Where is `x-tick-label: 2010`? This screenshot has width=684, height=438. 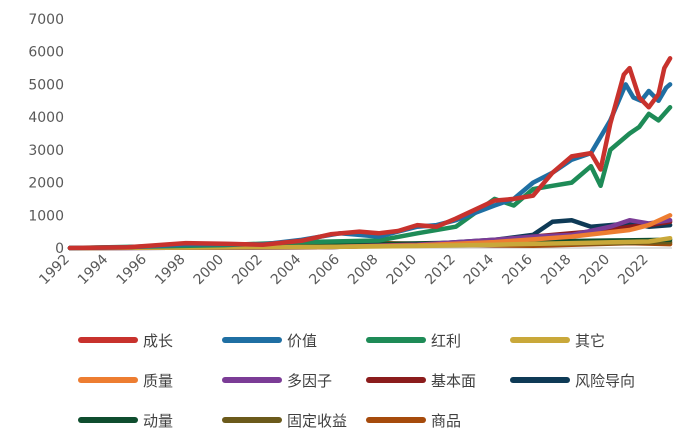 x-tick-label: 2010 is located at coordinates (402, 270).